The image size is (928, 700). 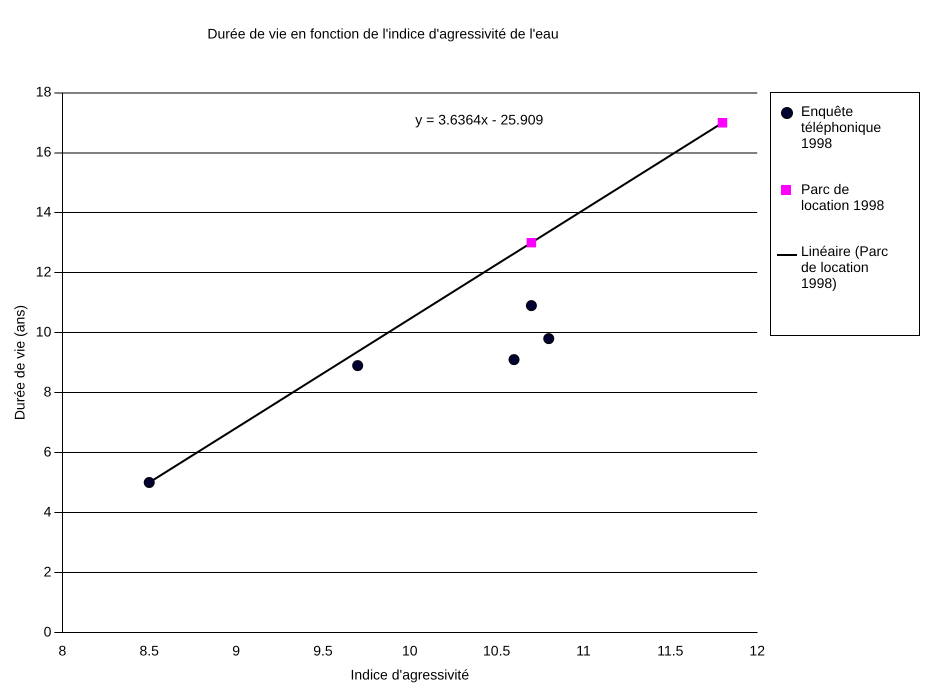 I want to click on y-tick-label: 18, so click(x=44, y=92).